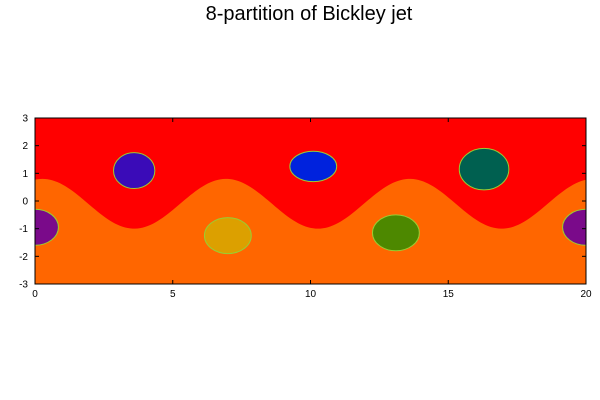 This screenshot has height=400, width=600. Describe the element at coordinates (23, 285) in the screenshot. I see `y-tick-label: -3` at that location.